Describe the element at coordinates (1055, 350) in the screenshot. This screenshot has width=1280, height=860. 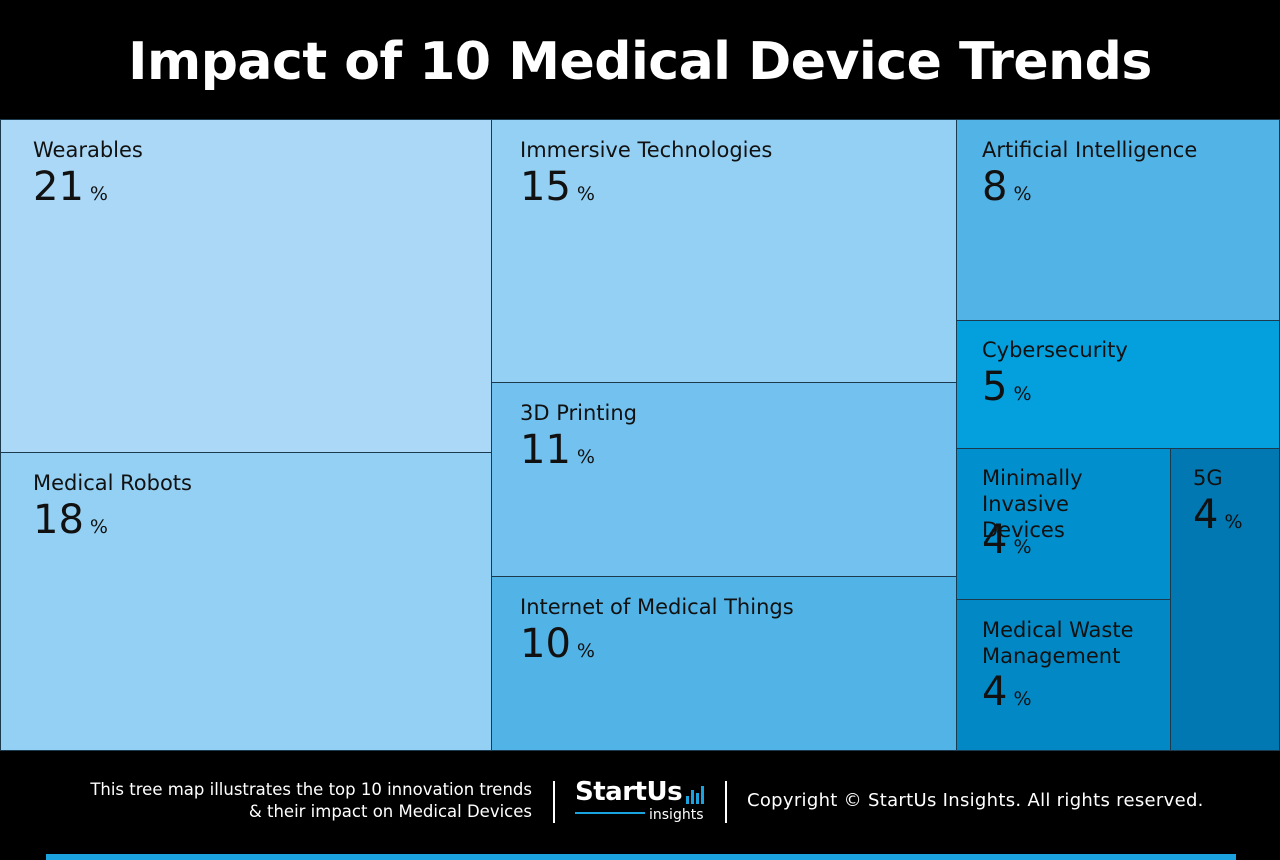
I see `tile-label: Cybersecurity` at that location.